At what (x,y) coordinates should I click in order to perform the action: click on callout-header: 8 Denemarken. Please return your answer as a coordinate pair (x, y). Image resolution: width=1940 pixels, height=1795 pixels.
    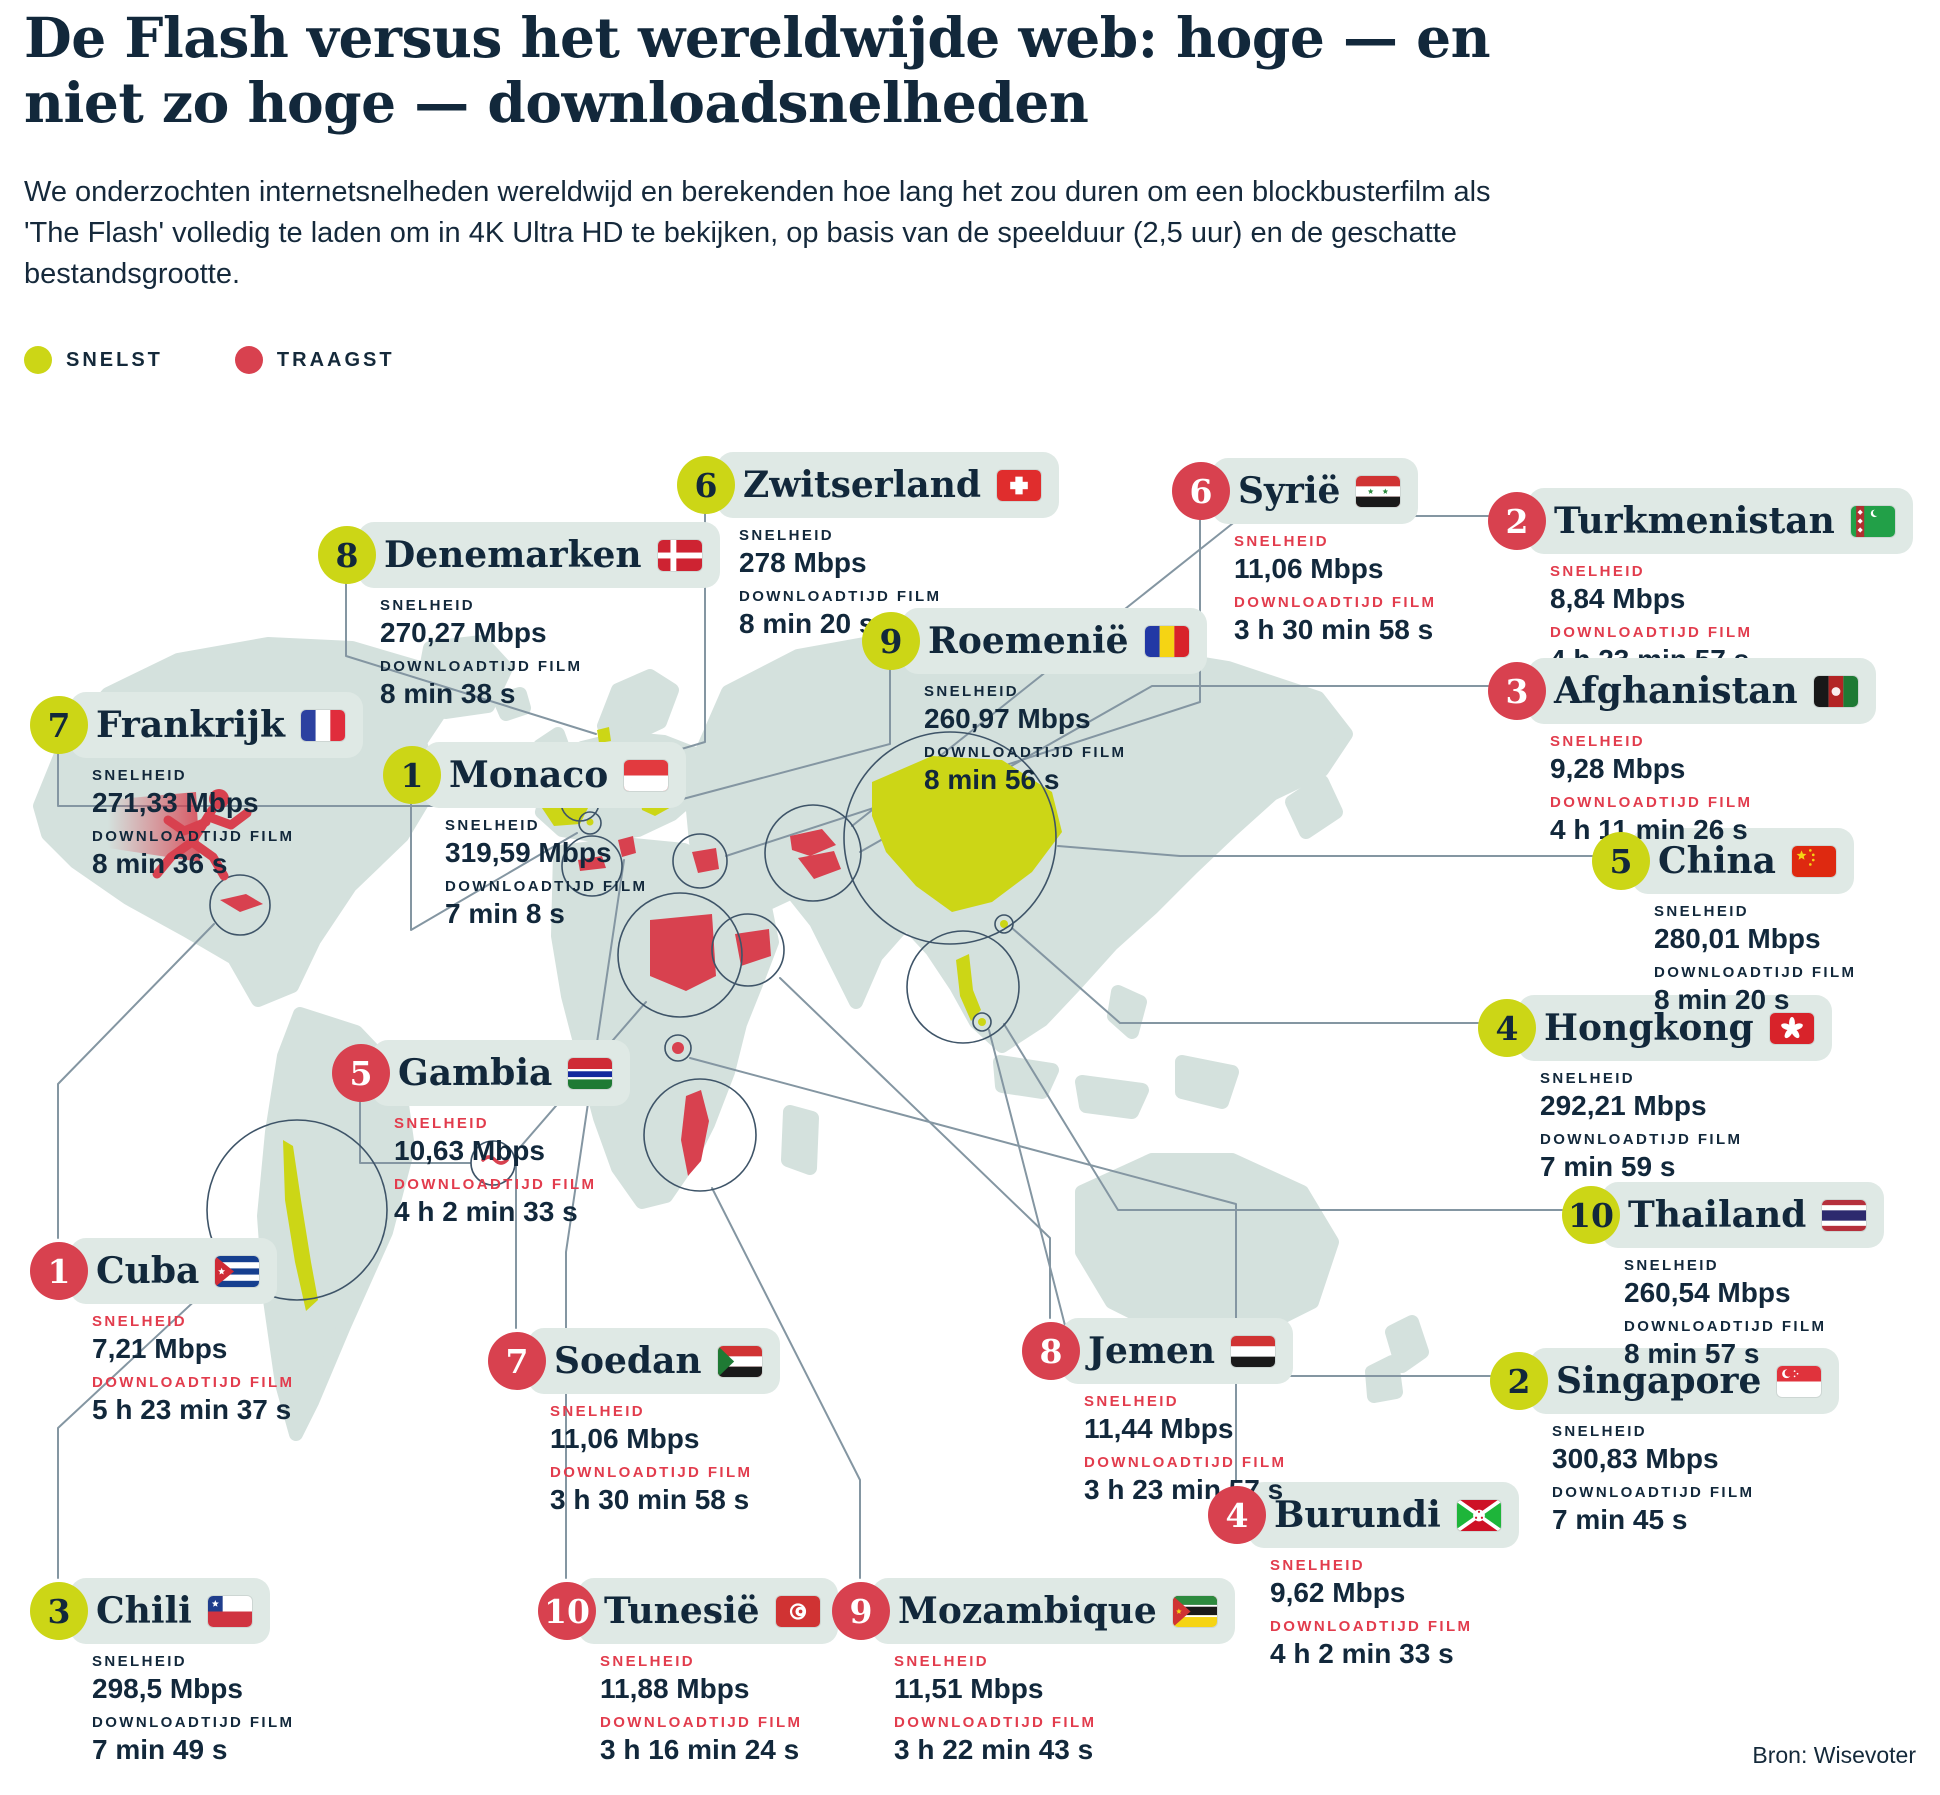
    Looking at the image, I should click on (519, 555).